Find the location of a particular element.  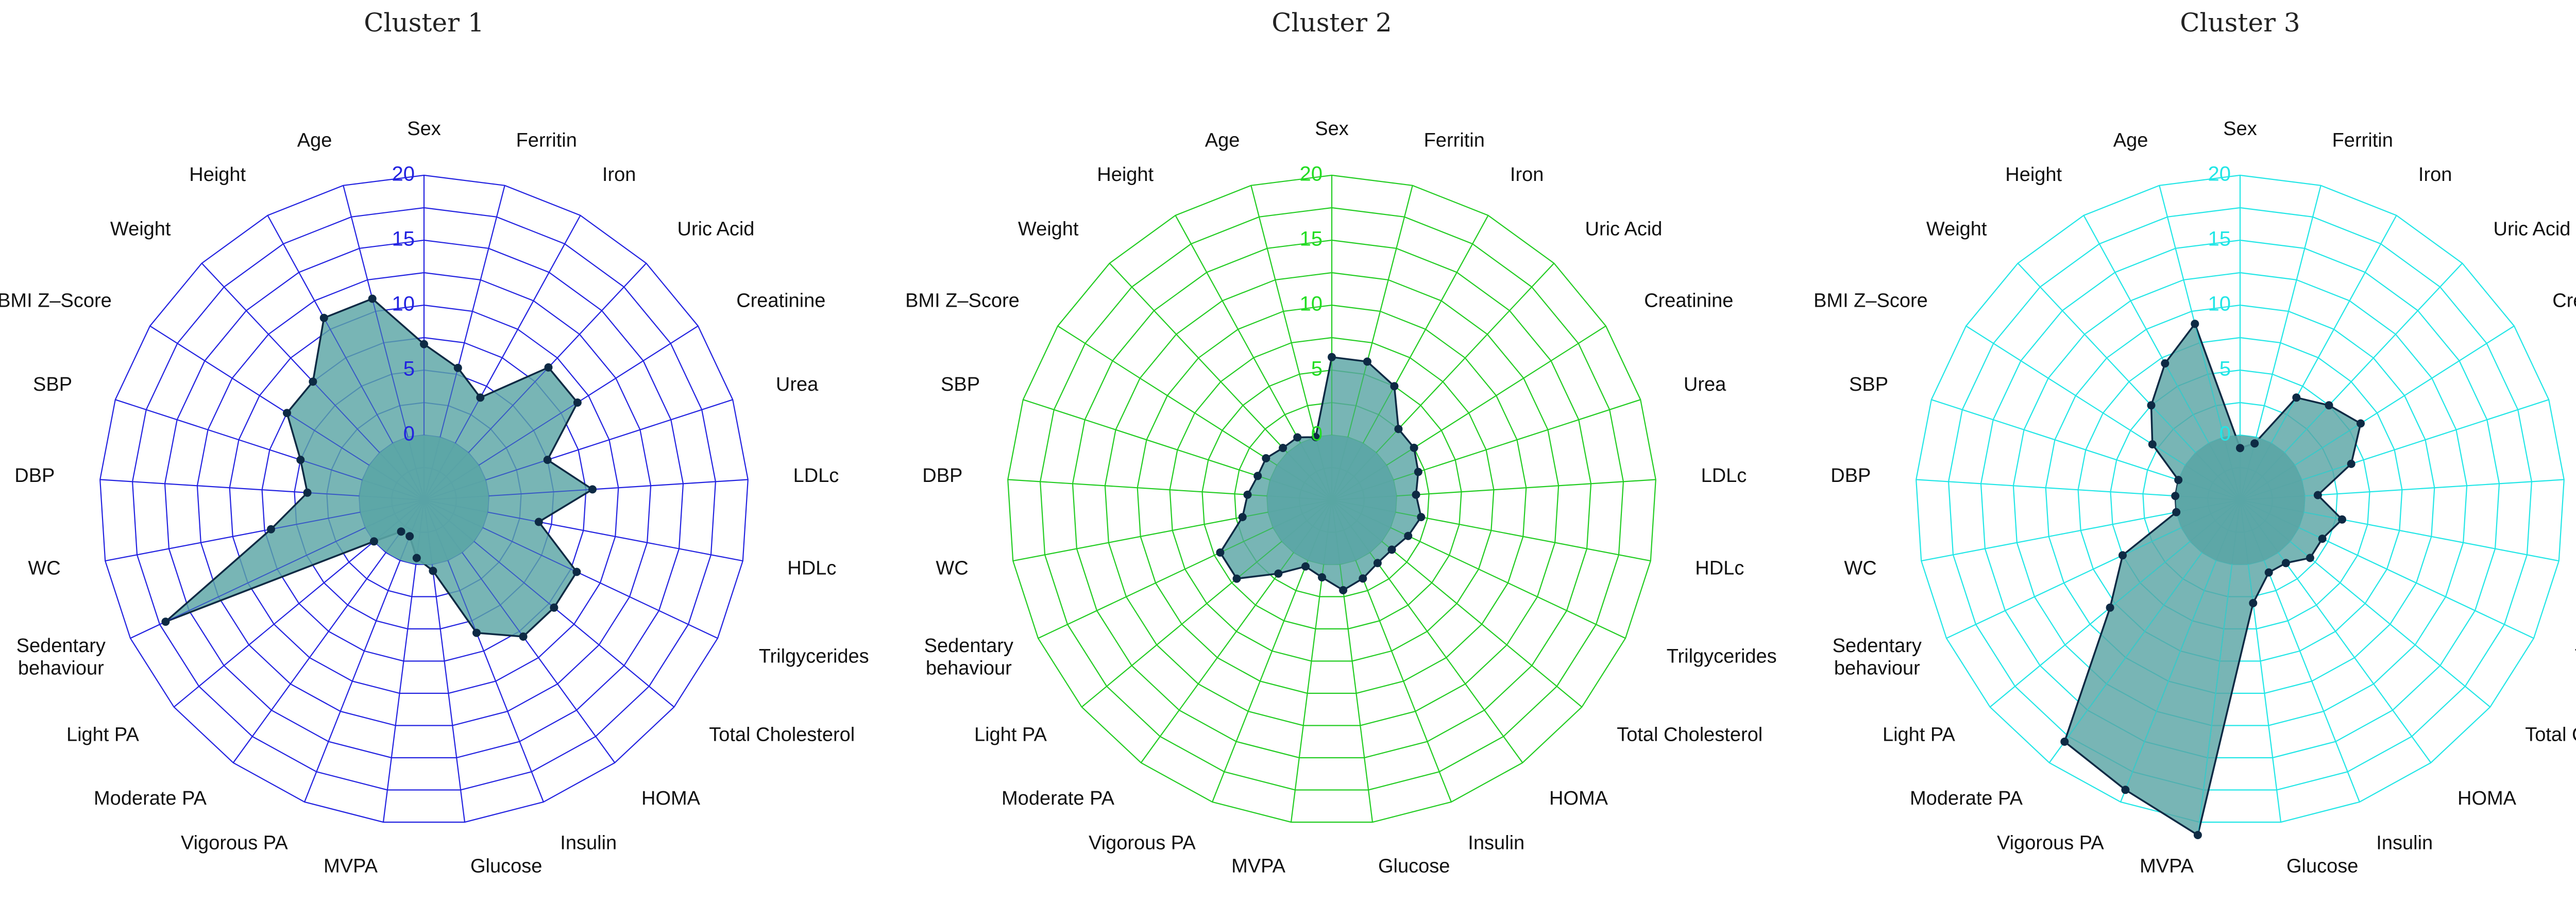

axis-label: Creatinine is located at coordinates (780, 300).